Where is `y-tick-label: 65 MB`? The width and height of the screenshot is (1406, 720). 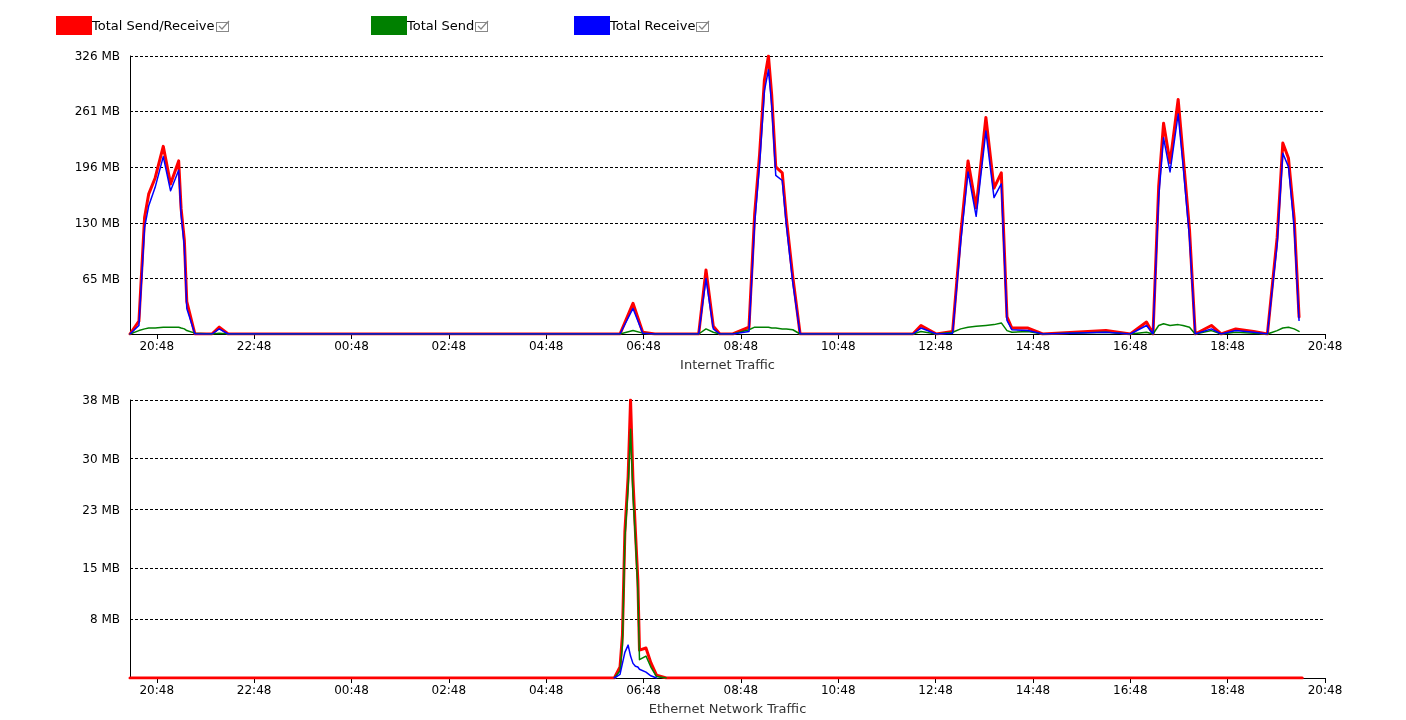
y-tick-label: 65 MB is located at coordinates (101, 278).